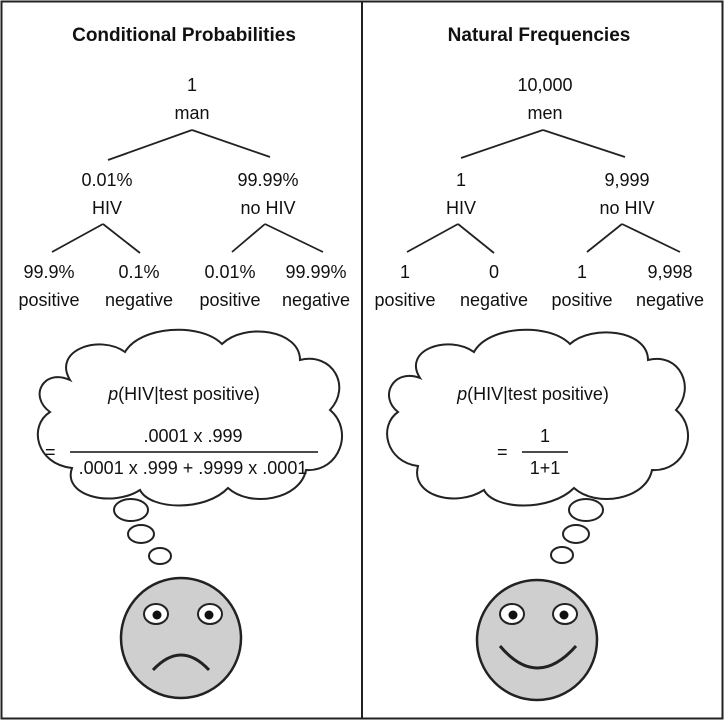 The image size is (724, 721). Describe the element at coordinates (229, 272) in the screenshot. I see `left-leaf-3-value: 0.01%` at that location.